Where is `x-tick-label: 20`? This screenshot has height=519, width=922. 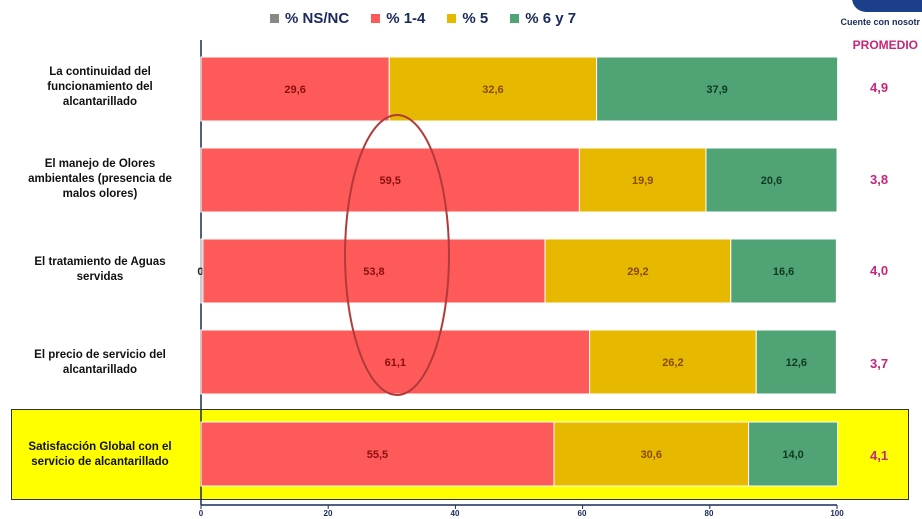
x-tick-label: 20 is located at coordinates (328, 513).